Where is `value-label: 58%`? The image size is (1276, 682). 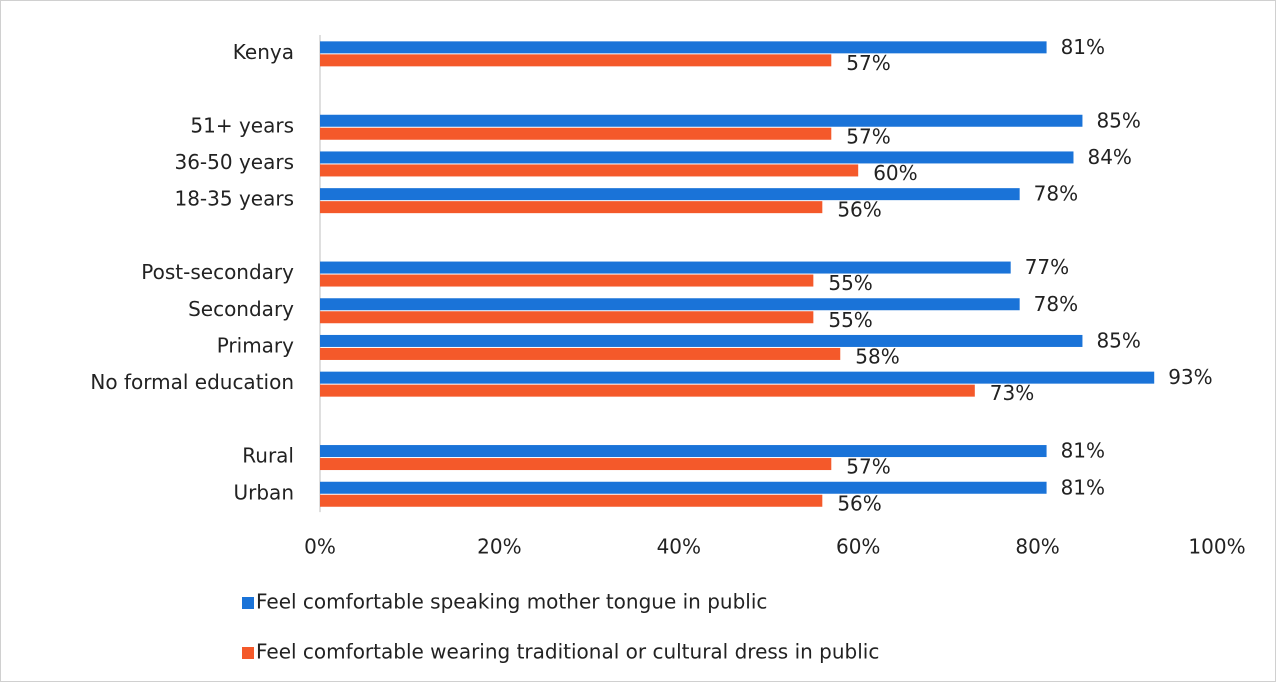 value-label: 58% is located at coordinates (877, 356).